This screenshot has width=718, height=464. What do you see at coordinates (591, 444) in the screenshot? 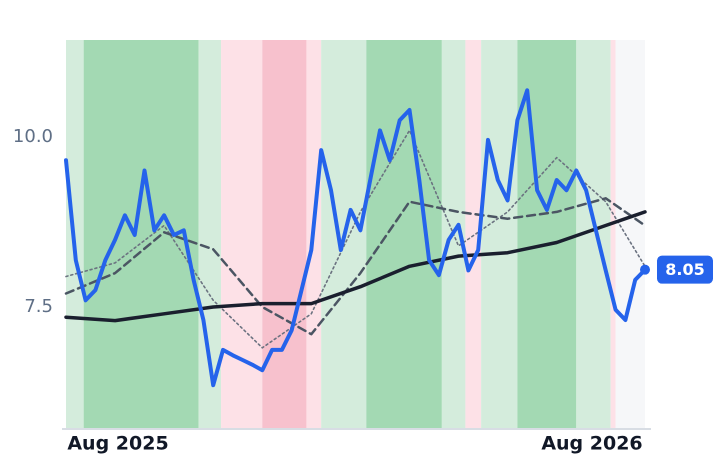
I see `x-tick-label: Aug 2026` at bounding box center [591, 444].